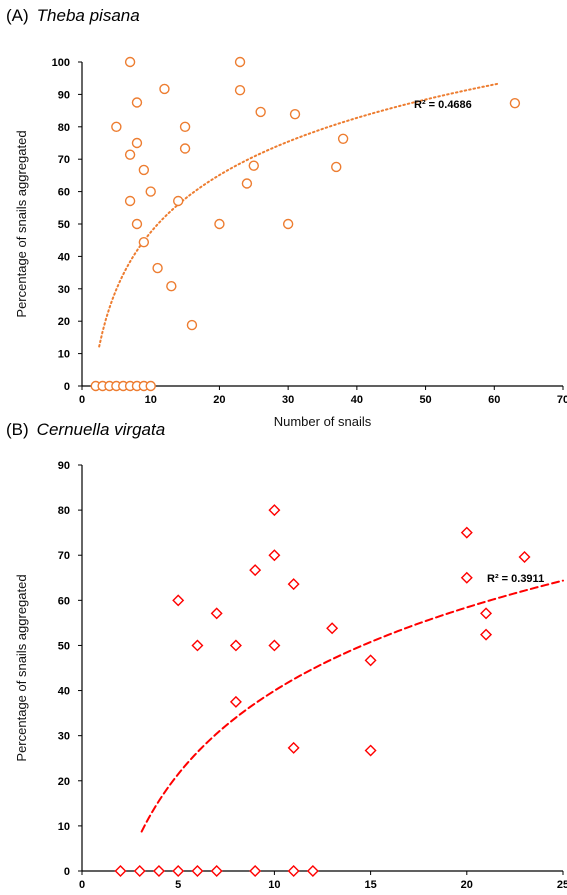 This screenshot has height=895, width=567. Describe the element at coordinates (64, 225) in the screenshot. I see `y-tick-label-a: 50` at that location.